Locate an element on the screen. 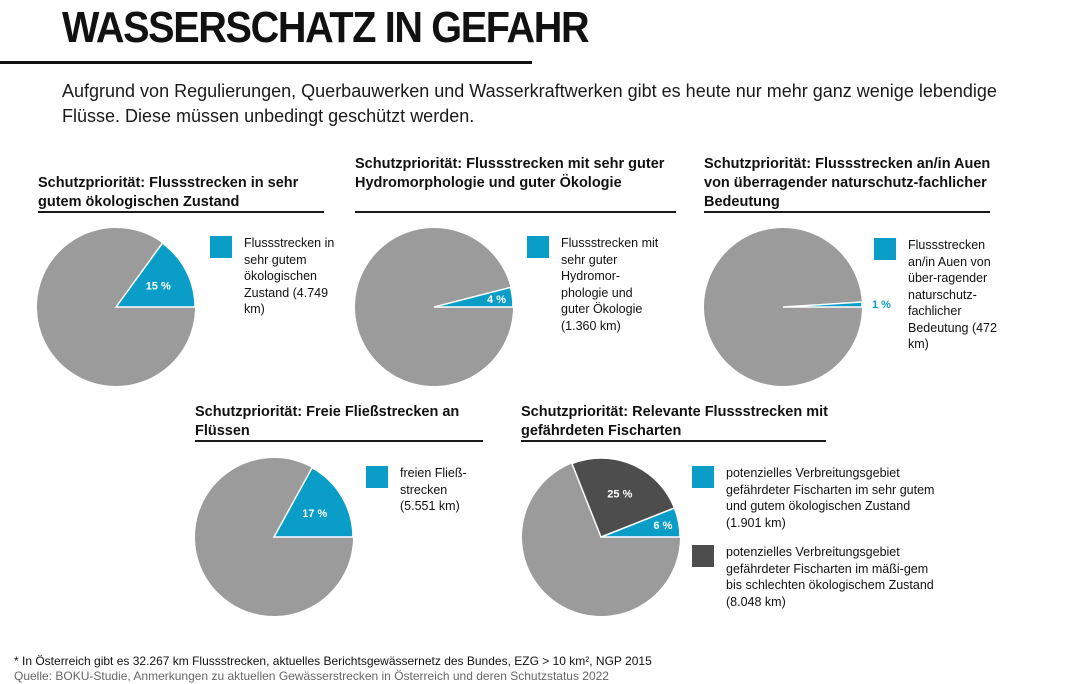  pie-chart-2: 4 % is located at coordinates (434, 307).